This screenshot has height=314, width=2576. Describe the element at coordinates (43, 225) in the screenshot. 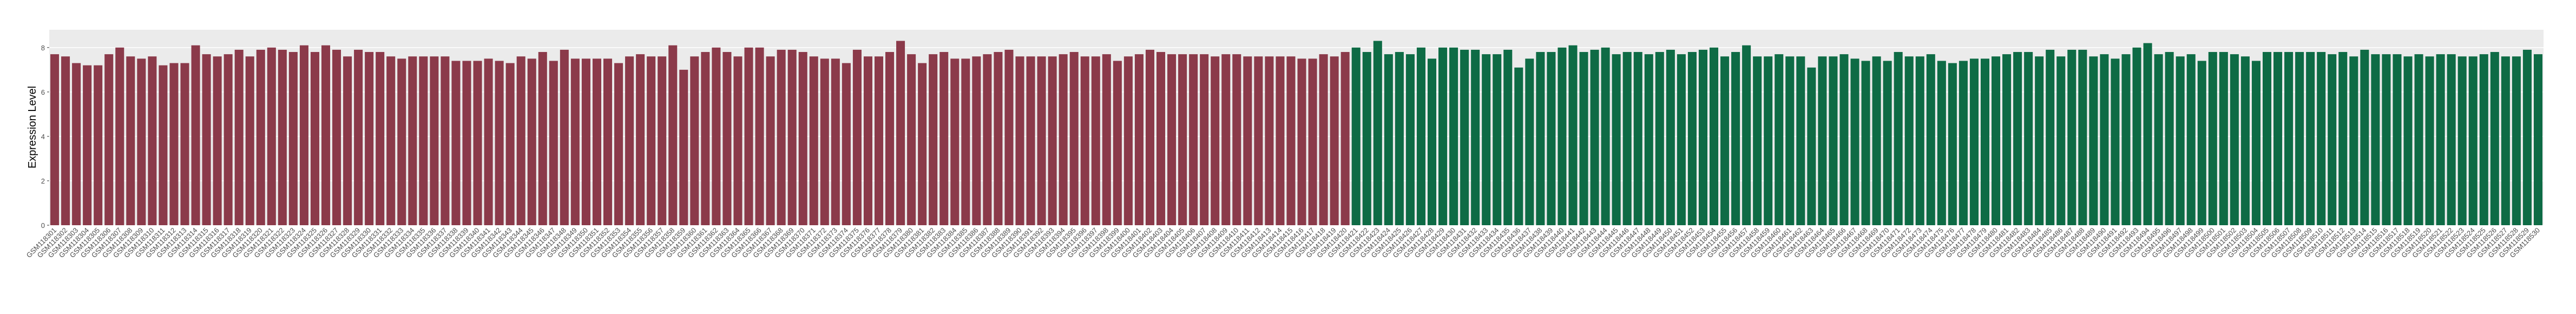

I see `y-tick-label: 0` at that location.